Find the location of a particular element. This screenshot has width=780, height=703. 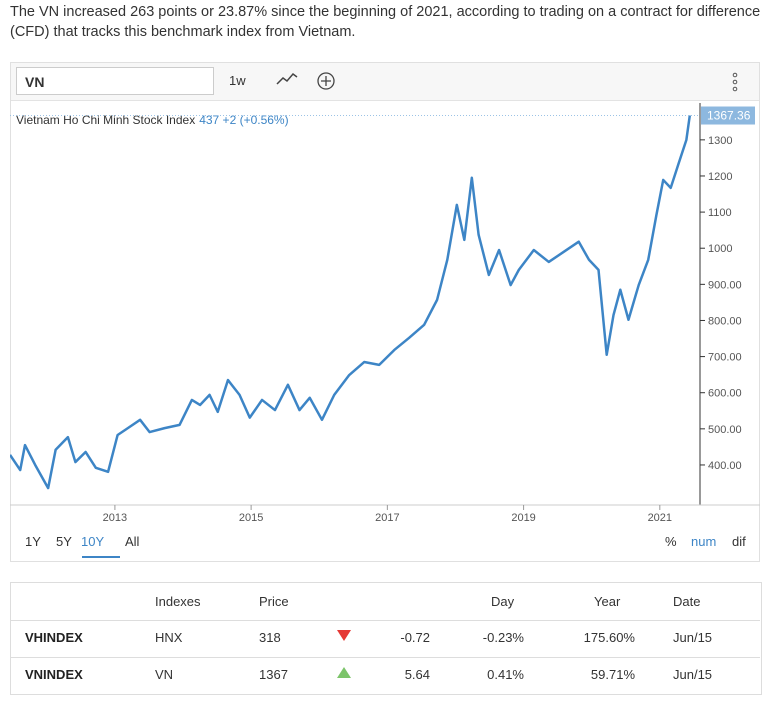

table-header: Price is located at coordinates (274, 601).